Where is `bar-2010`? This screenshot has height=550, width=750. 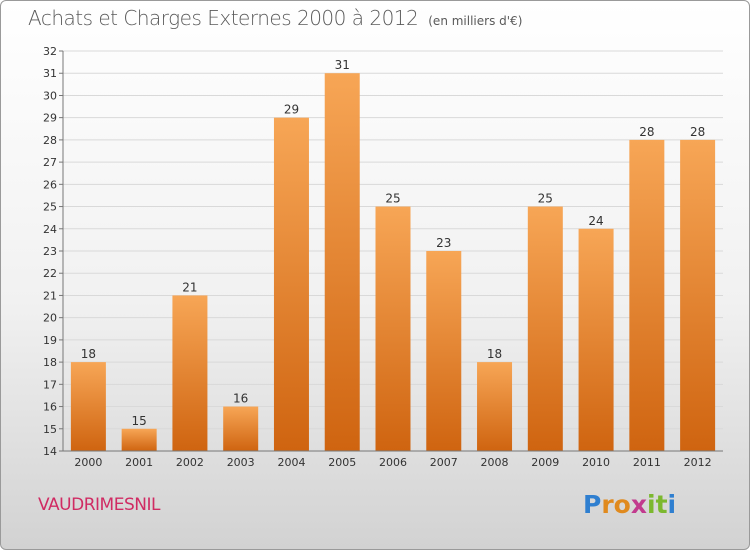 bar-2010 is located at coordinates (596, 339).